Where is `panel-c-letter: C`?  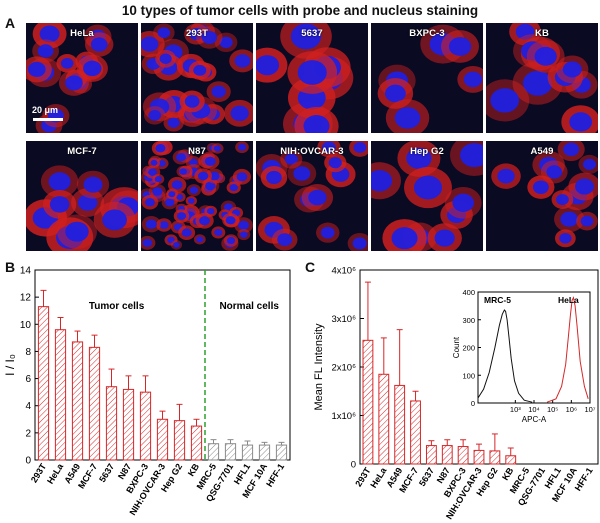
panel-c-letter: C is located at coordinates (310, 267).